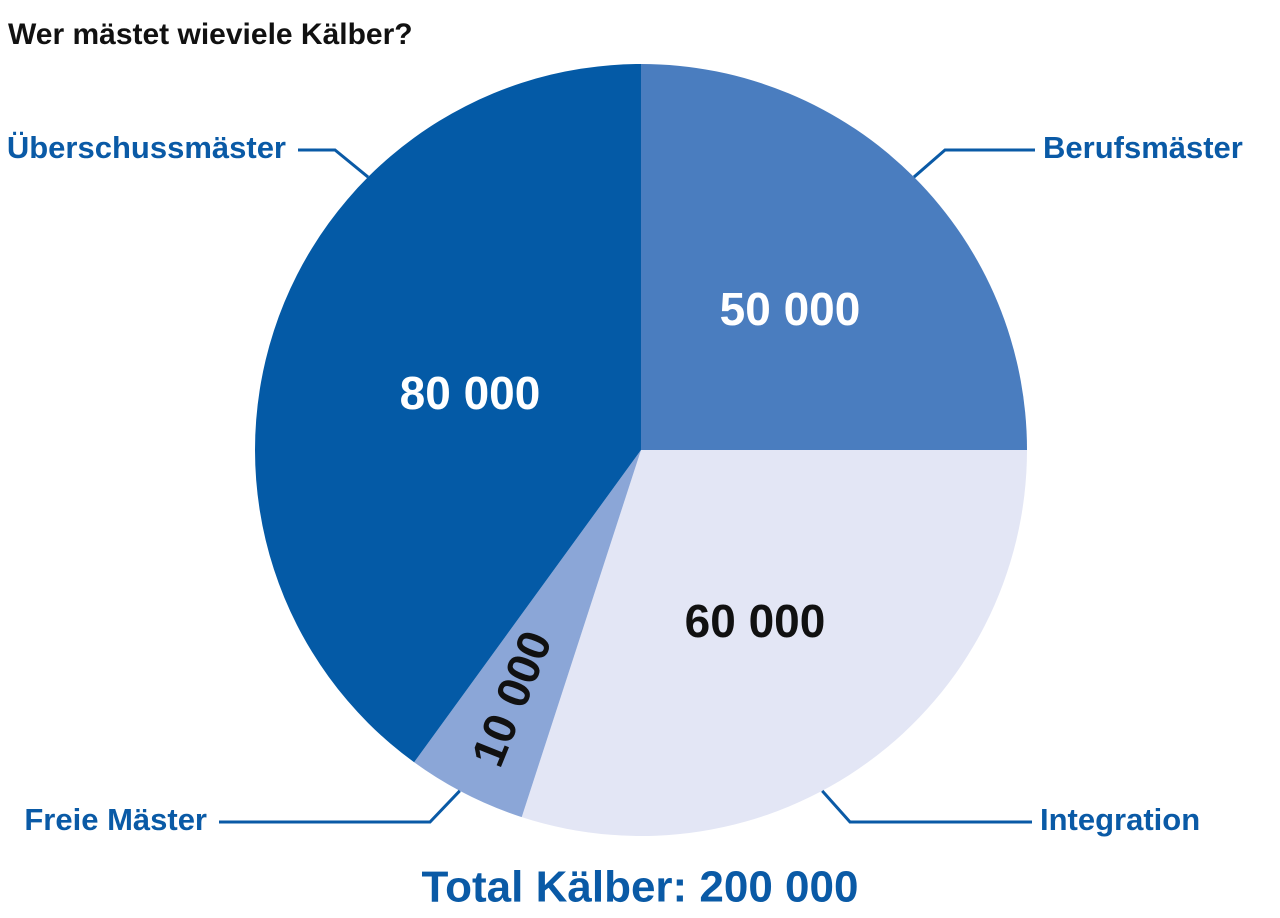 Image resolution: width=1280 pixels, height=918 pixels. I want to click on legend-label: Berufsmäster, so click(1143, 147).